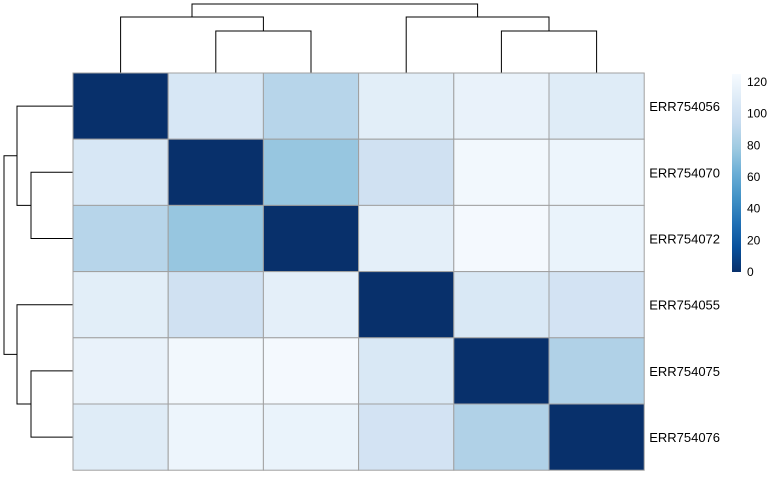 The height and width of the screenshot is (482, 774). Describe the element at coordinates (215, 172) in the screenshot. I see `heatmap-cell-ERR754070-ERR754070` at that location.